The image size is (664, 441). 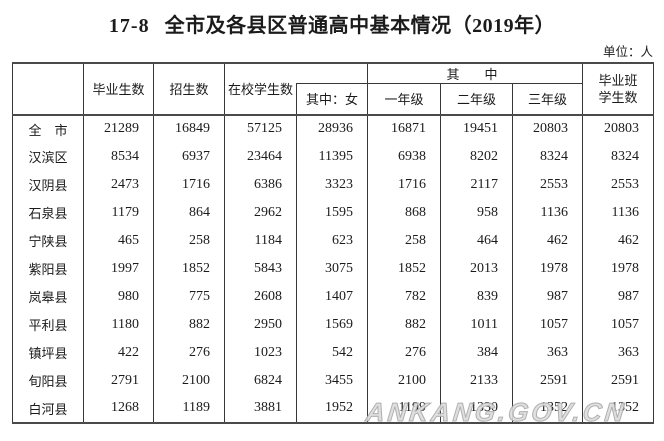 What do you see at coordinates (118, 184) in the screenshot?
I see `value-cell: 2473` at bounding box center [118, 184].